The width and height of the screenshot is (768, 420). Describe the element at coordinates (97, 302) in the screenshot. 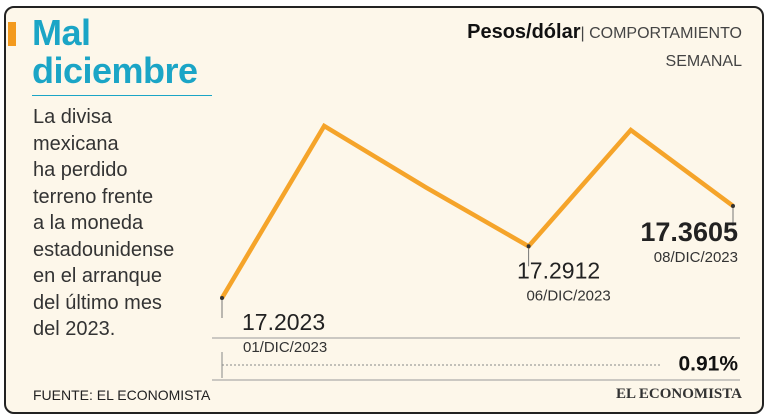

I see `body-line: del último mes` at that location.